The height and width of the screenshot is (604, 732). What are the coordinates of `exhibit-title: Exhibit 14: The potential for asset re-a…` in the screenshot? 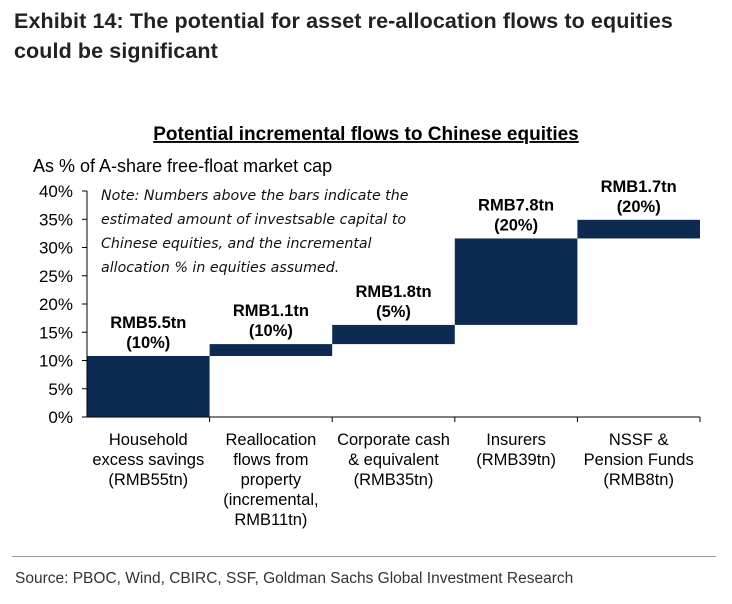 It's located at (364, 36).